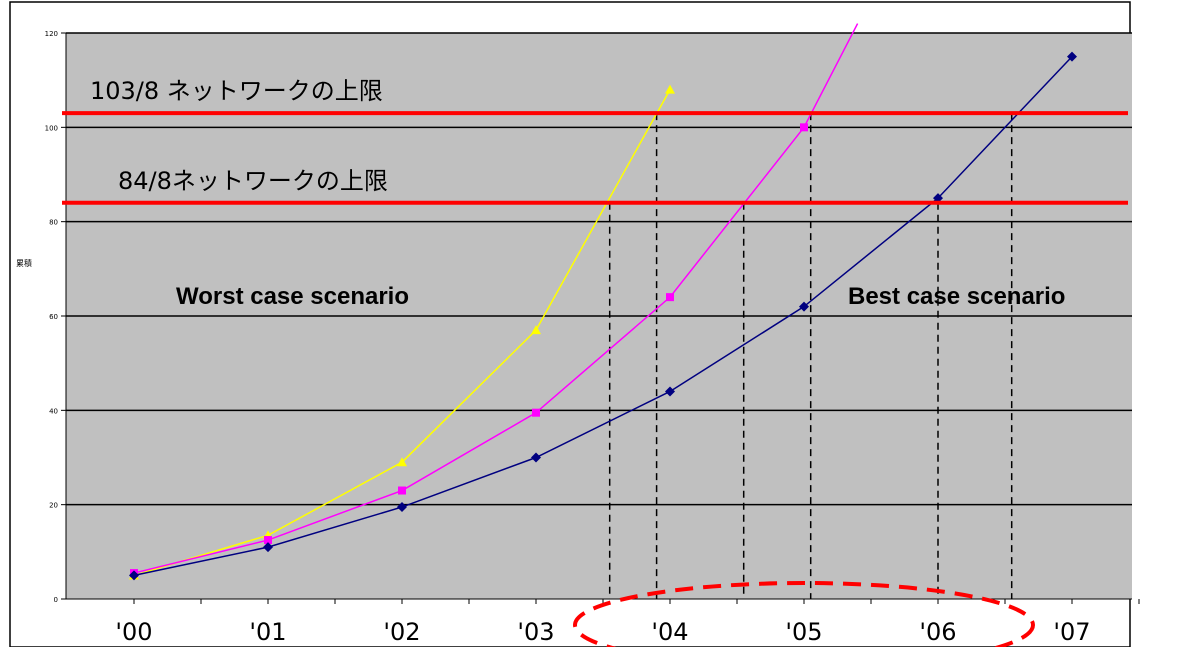 The height and width of the screenshot is (647, 1190). I want to click on reference-line-label-0: 103/8 ネットワークの上限, so click(236, 91).